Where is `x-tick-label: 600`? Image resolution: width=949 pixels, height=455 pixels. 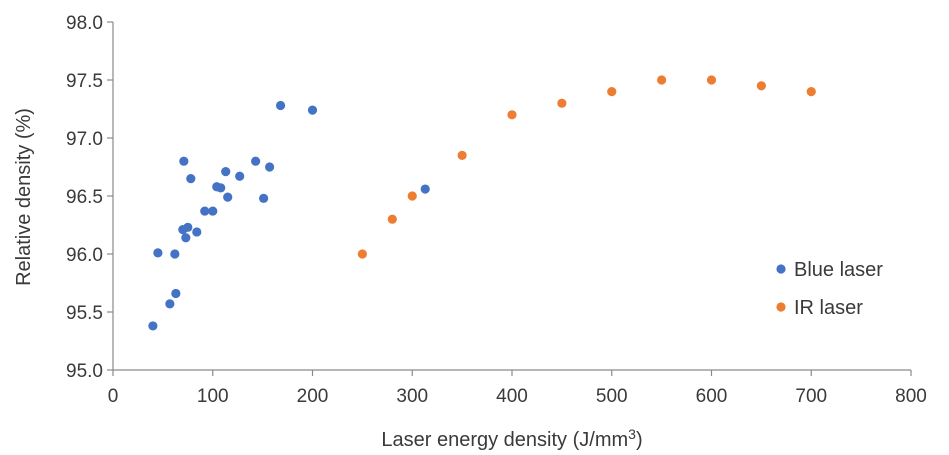
x-tick-label: 600 is located at coordinates (712, 396).